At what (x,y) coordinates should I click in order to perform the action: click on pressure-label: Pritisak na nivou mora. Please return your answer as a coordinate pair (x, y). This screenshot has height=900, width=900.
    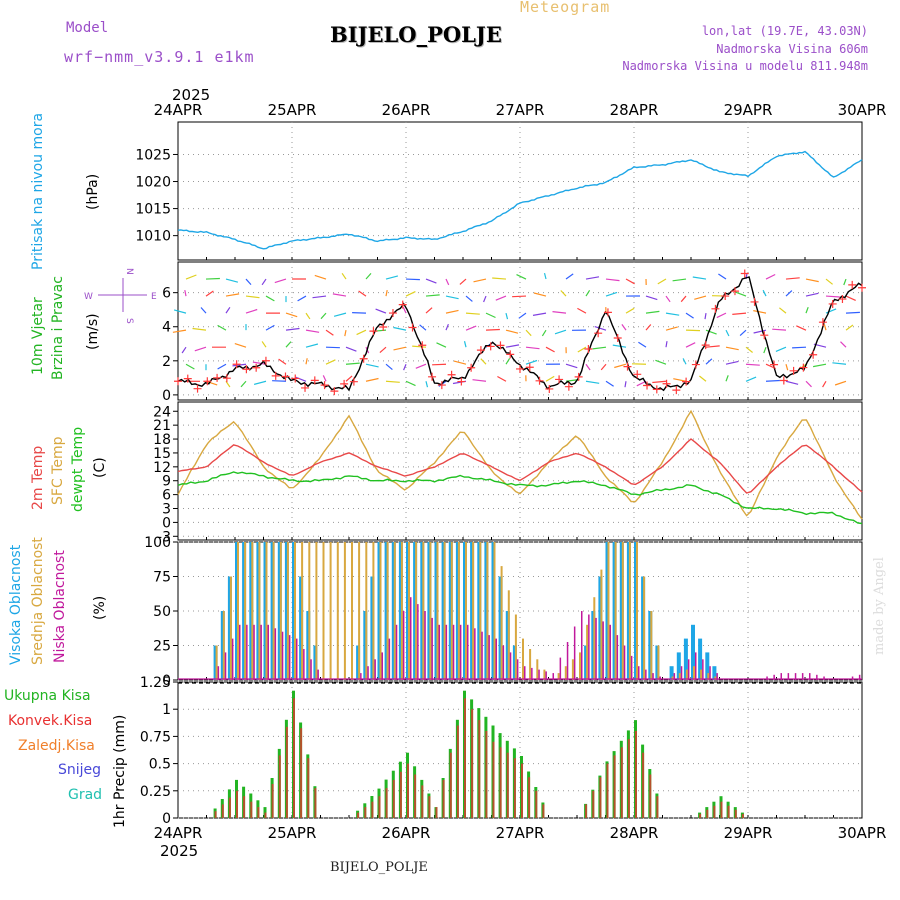
    Looking at the image, I should click on (38, 191).